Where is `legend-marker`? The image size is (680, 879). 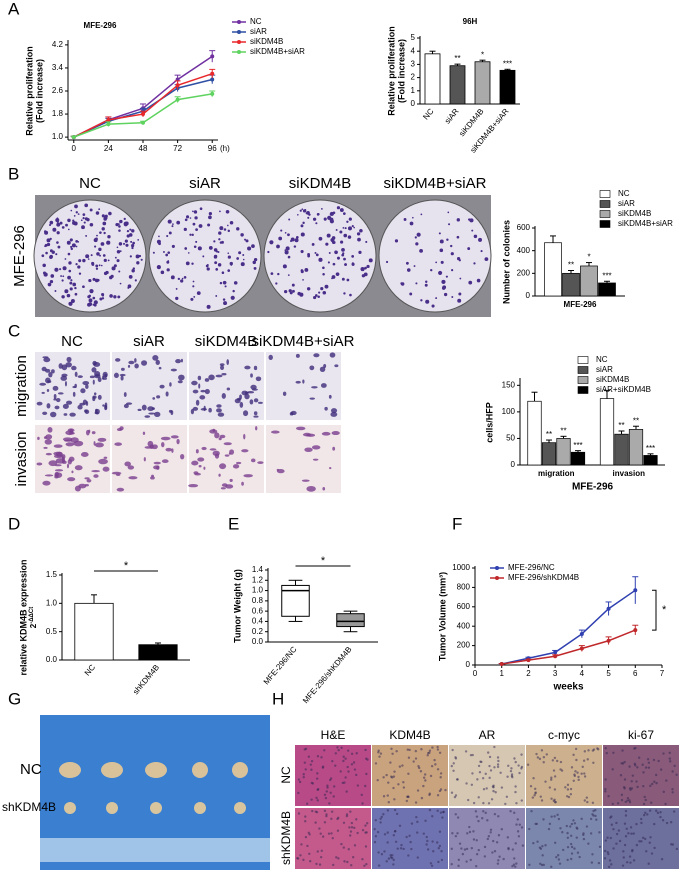 legend-marker is located at coordinates (239, 32).